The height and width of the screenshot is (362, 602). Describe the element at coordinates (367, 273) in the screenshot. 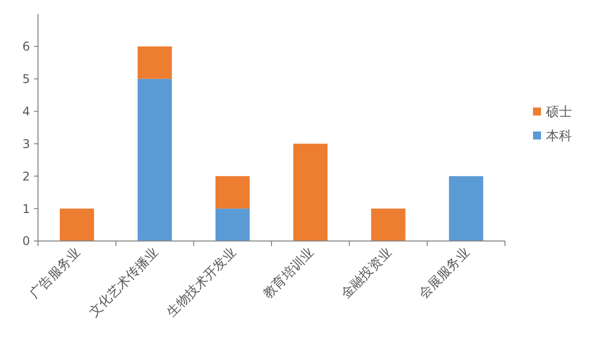

I see `x-tick-label: 金融投资业` at that location.